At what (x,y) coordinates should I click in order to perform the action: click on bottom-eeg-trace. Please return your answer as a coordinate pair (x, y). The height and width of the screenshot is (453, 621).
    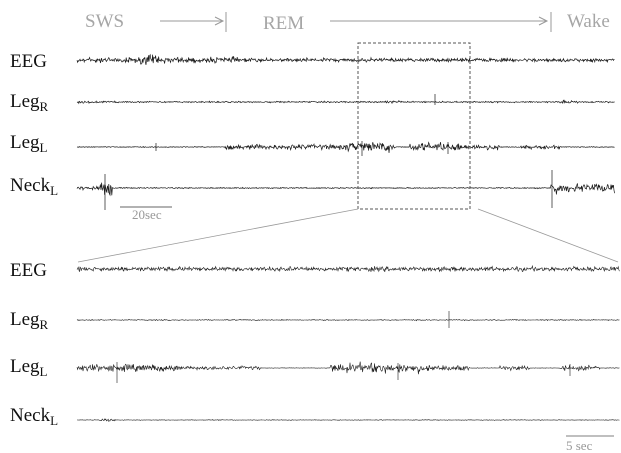
    Looking at the image, I should click on (348, 268).